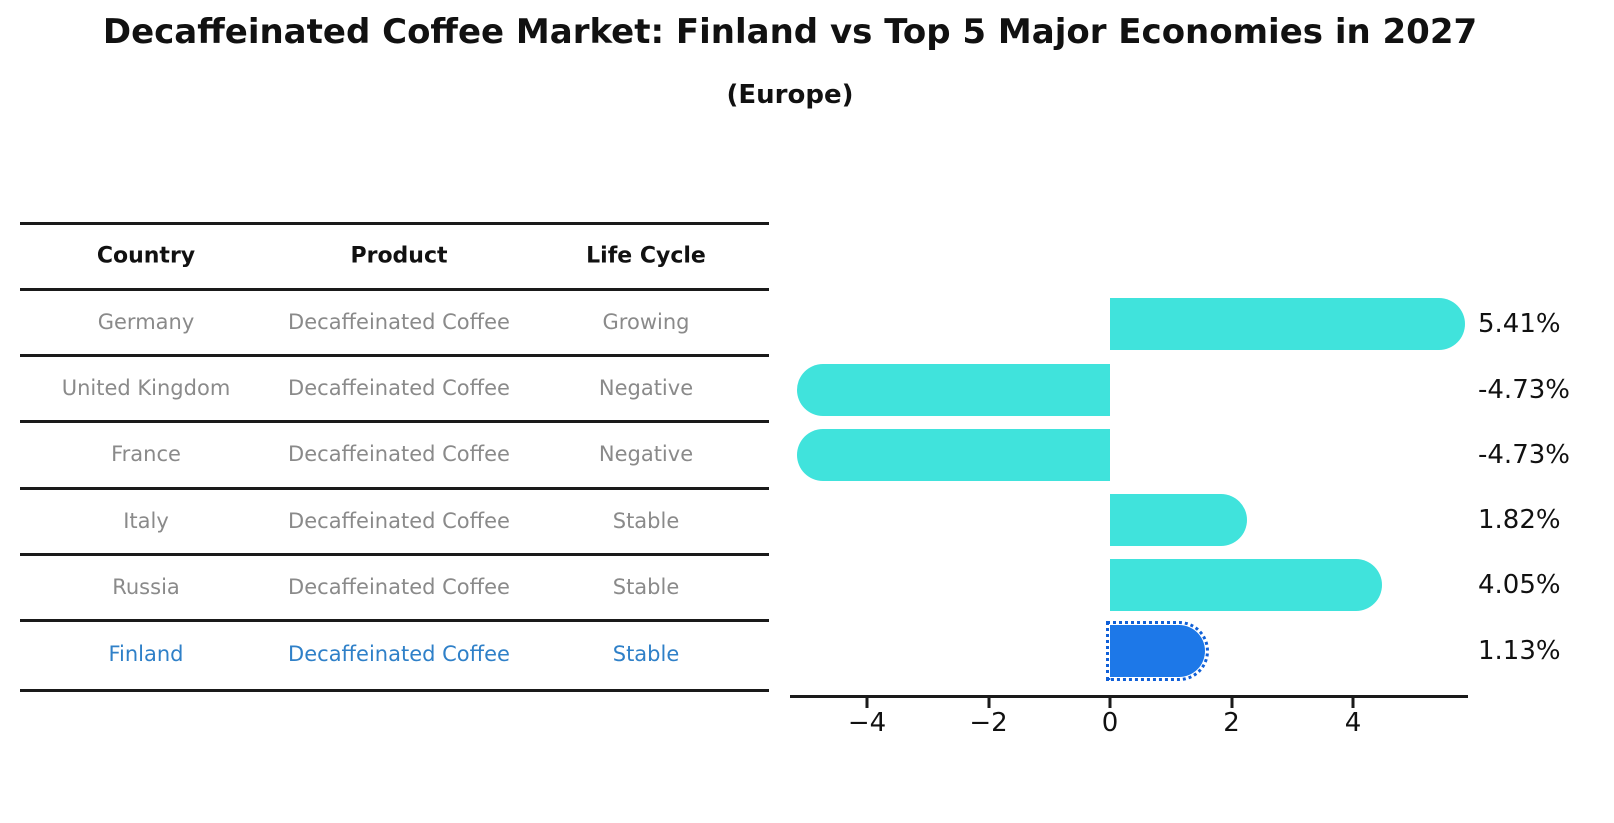 This screenshot has height=823, width=1614. Describe the element at coordinates (146, 256) in the screenshot. I see `table-header-country: Country` at that location.